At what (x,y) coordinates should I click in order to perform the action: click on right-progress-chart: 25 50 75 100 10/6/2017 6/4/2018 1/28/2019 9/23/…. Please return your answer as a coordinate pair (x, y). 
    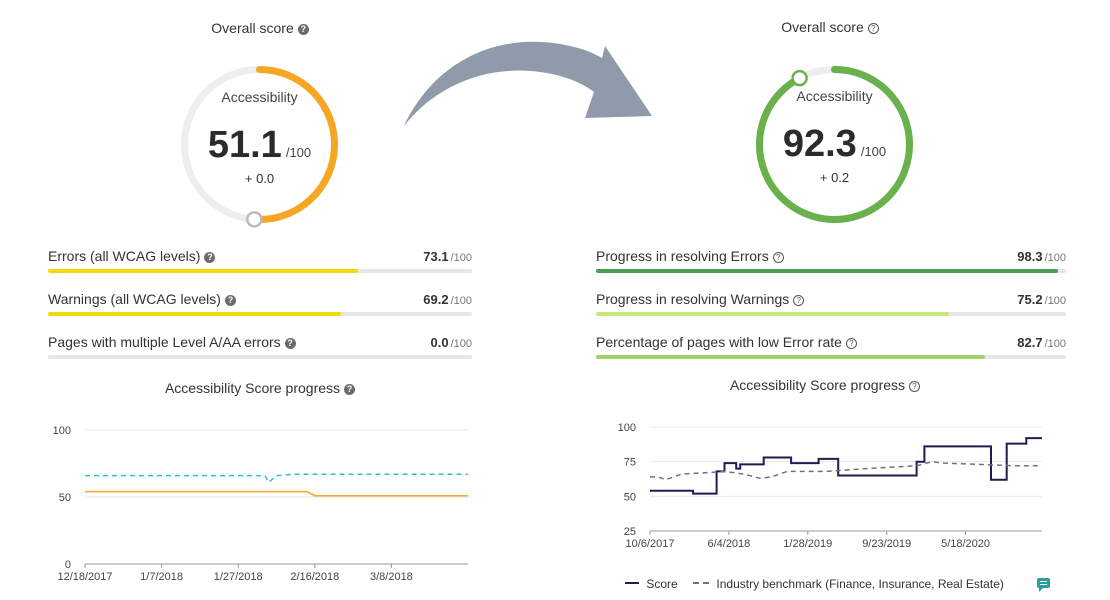
    Looking at the image, I should click on (830, 486).